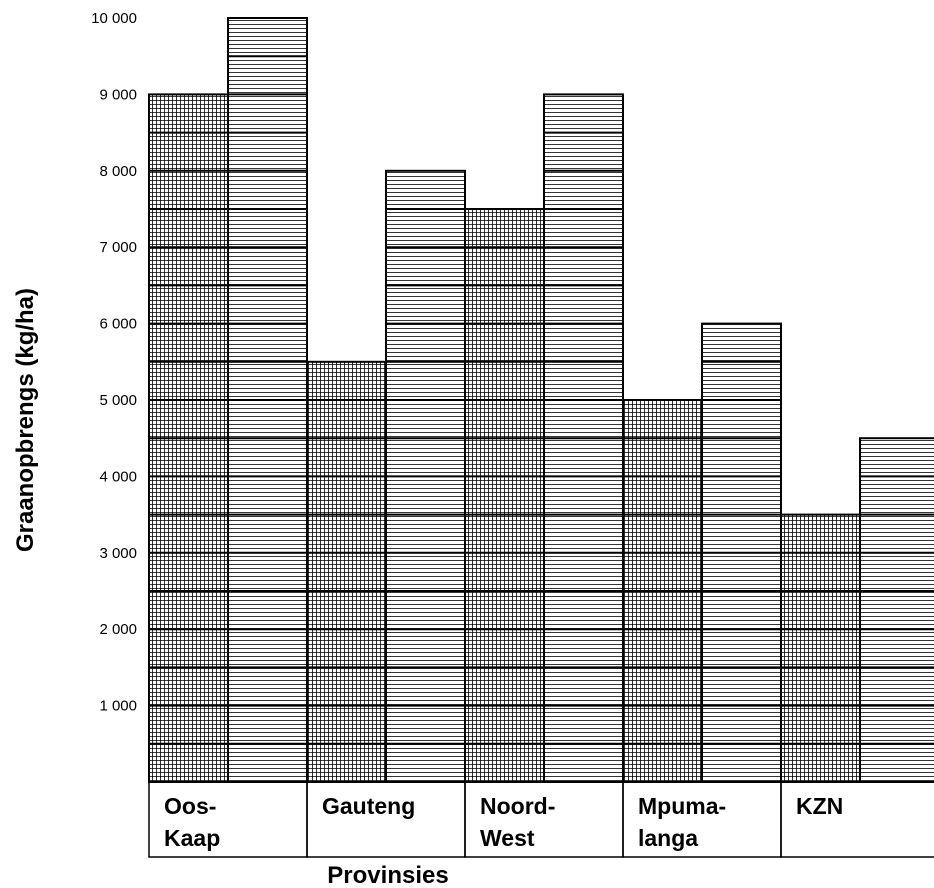  What do you see at coordinates (118, 247) in the screenshot?
I see `y-tick-label: 7 000` at bounding box center [118, 247].